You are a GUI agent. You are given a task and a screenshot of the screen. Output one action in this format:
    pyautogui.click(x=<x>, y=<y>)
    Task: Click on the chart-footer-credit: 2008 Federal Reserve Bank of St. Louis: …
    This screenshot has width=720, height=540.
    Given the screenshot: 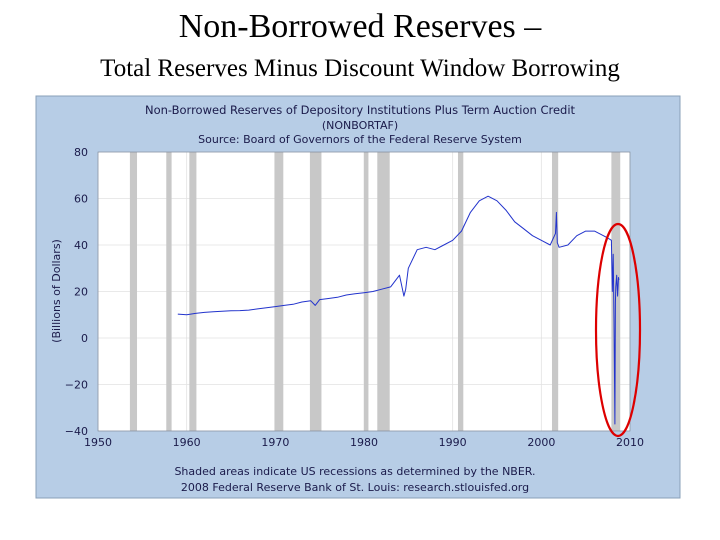 What is the action you would take?
    pyautogui.click(x=355, y=487)
    